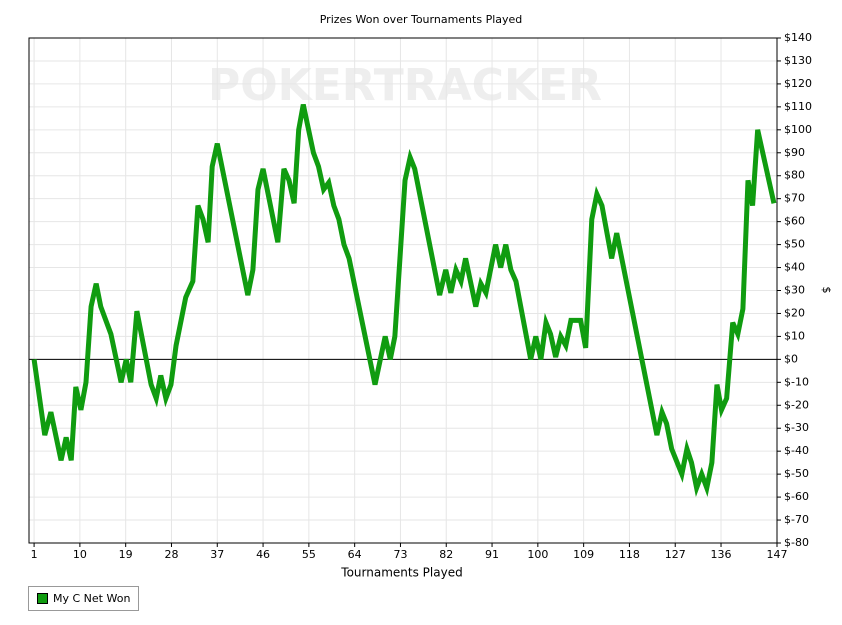  I want to click on y-tick-label: $140, so click(798, 37).